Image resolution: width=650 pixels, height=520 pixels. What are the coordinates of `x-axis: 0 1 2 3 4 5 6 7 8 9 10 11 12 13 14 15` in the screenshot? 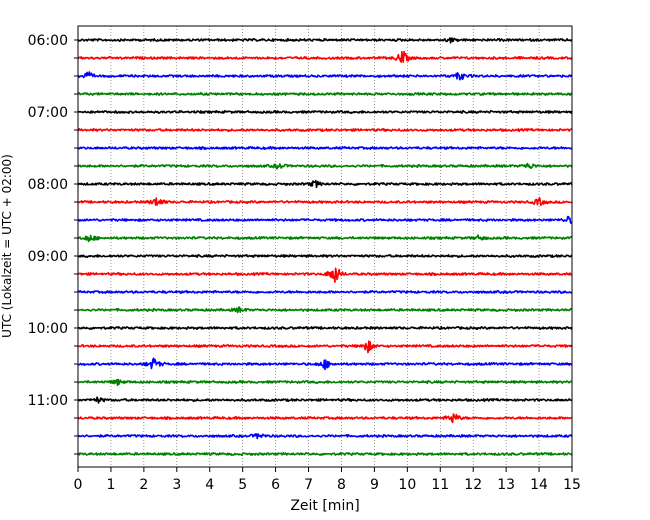 It's located at (327, 480).